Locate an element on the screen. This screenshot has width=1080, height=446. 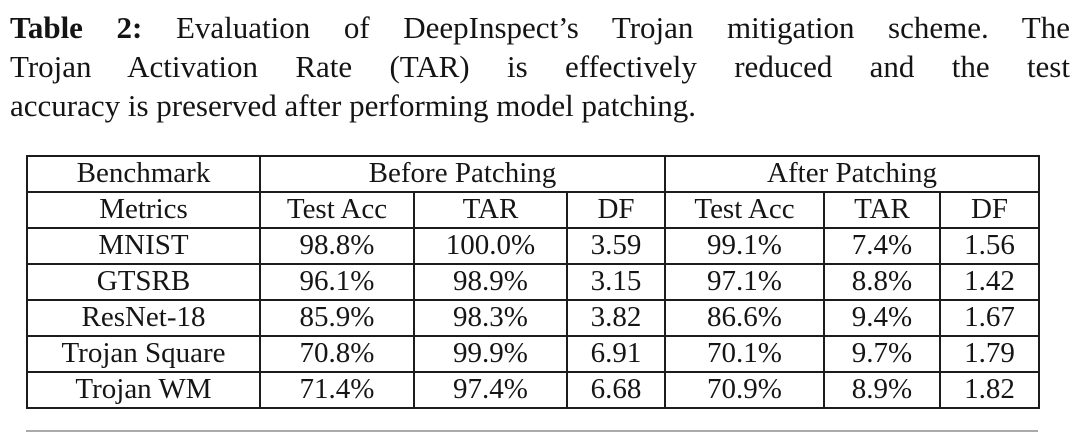
cell-after-test-acc: 86.6% is located at coordinates (744, 318).